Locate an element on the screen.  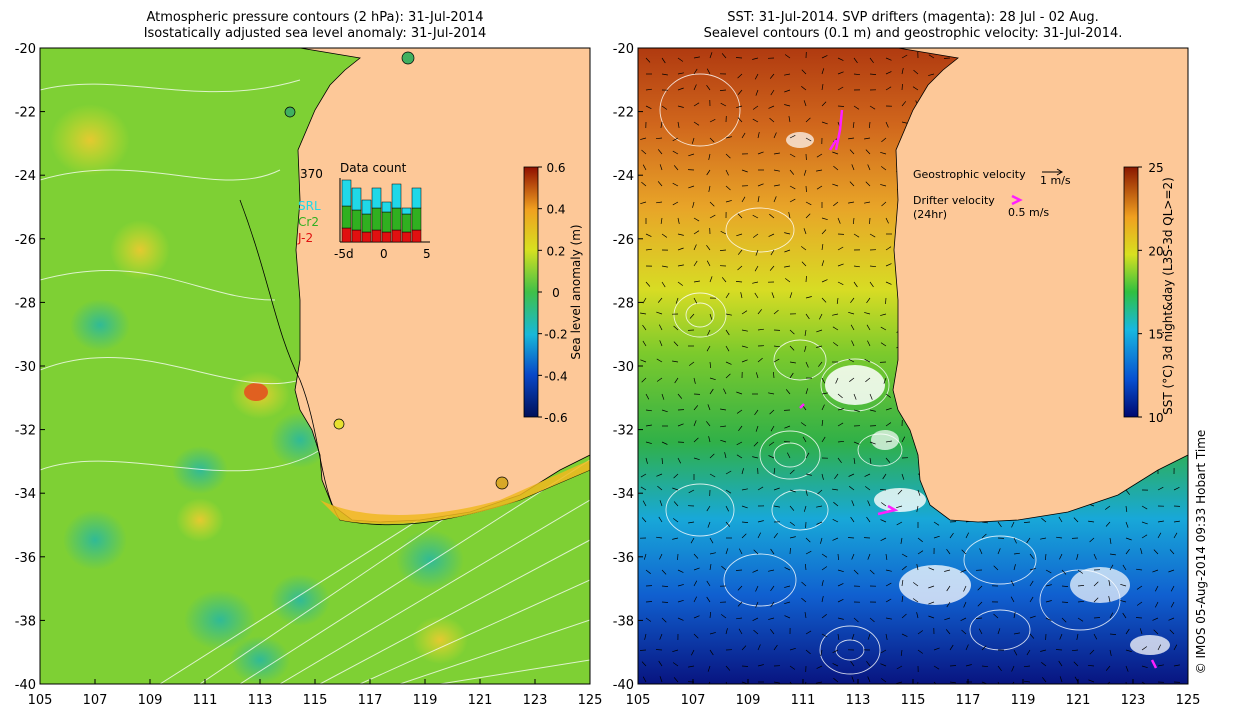
x-tick-label: 115 is located at coordinates (315, 700).